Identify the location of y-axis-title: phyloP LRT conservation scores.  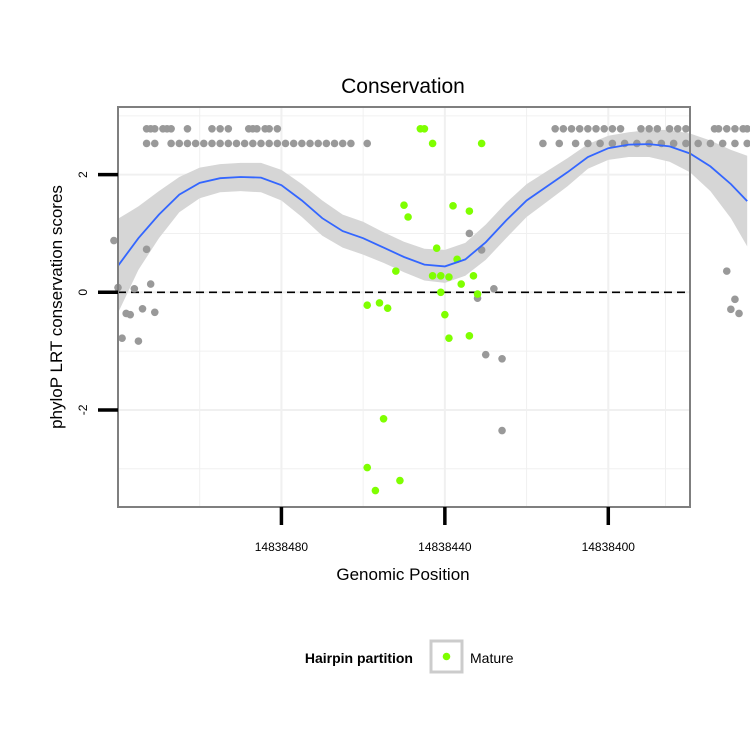
(56, 307).